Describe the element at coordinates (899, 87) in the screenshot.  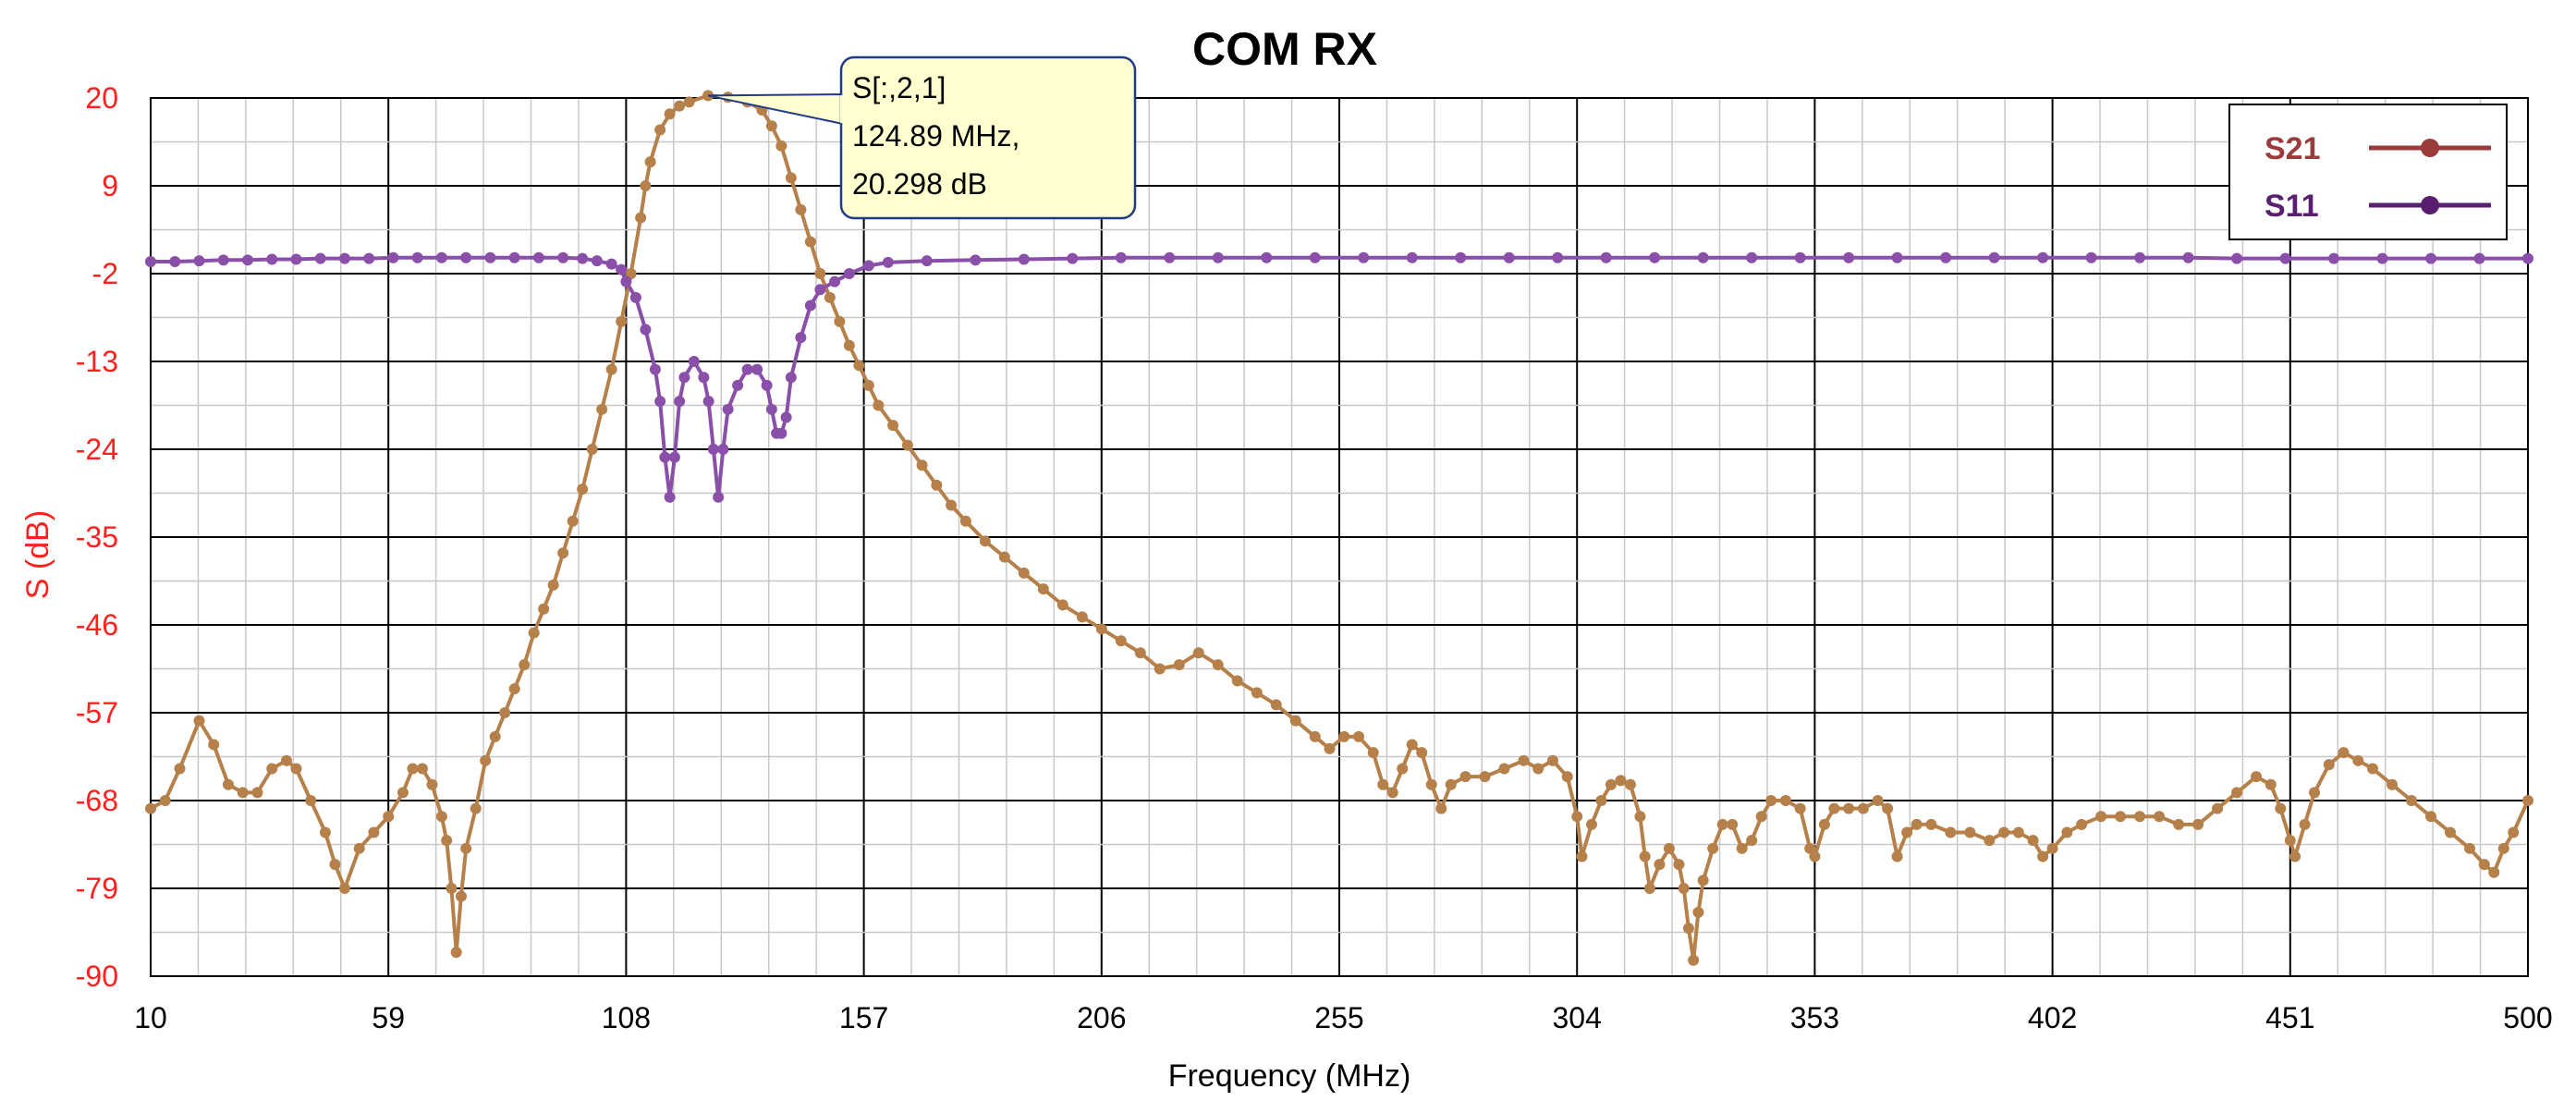
I see `tooltip-line: S[:,2,1]` at that location.